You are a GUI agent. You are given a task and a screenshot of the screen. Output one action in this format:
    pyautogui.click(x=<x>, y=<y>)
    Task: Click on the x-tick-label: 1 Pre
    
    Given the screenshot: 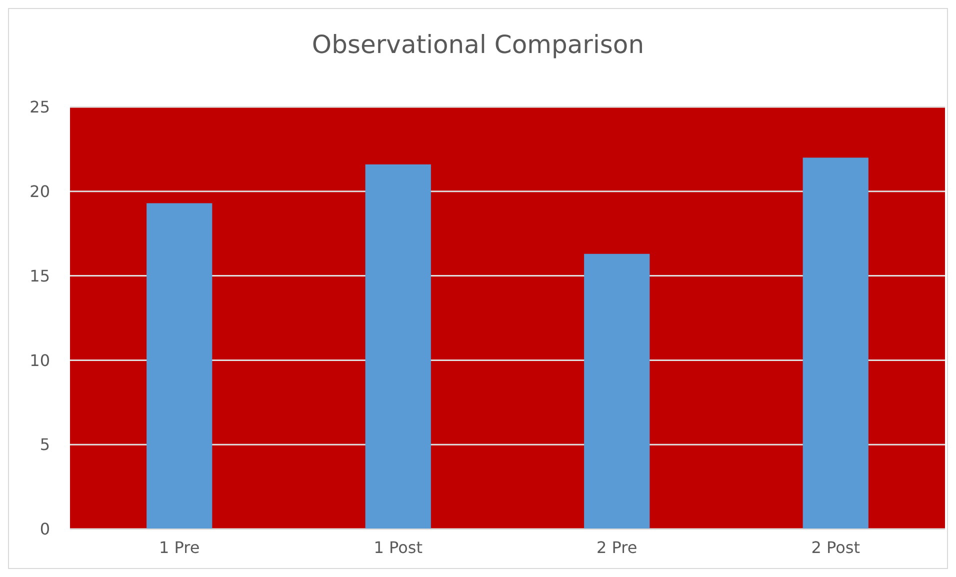 What is the action you would take?
    pyautogui.click(x=179, y=547)
    